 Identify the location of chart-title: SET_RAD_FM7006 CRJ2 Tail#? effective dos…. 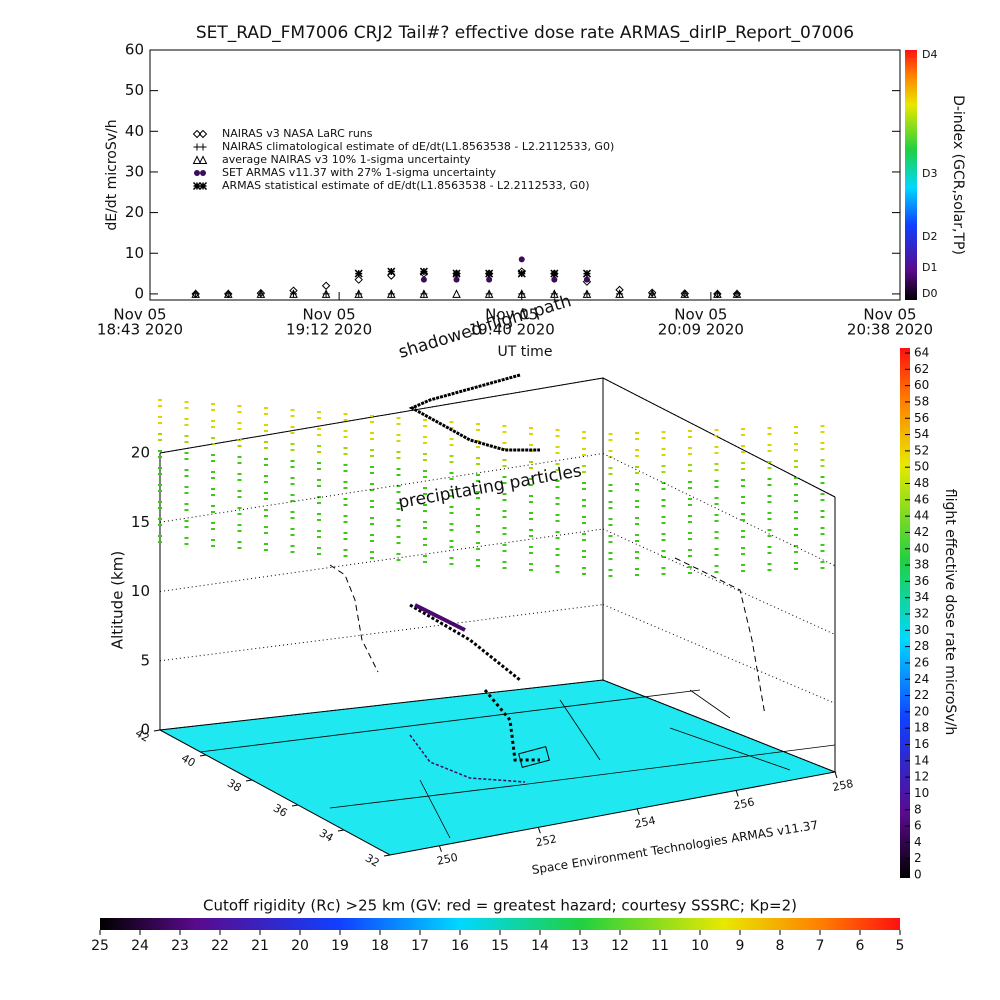
(525, 33).